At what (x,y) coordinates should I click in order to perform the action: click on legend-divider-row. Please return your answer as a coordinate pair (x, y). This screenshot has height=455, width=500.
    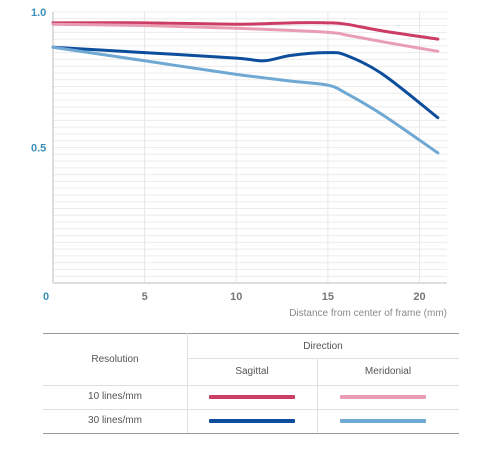
    Looking at the image, I should click on (251, 409).